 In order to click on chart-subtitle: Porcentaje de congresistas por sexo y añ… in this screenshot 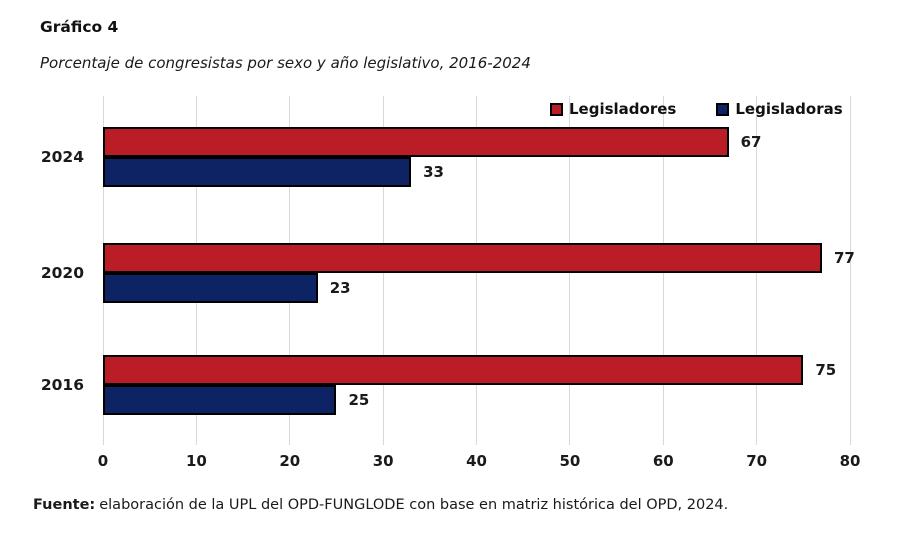, I will do `click(285, 63)`.